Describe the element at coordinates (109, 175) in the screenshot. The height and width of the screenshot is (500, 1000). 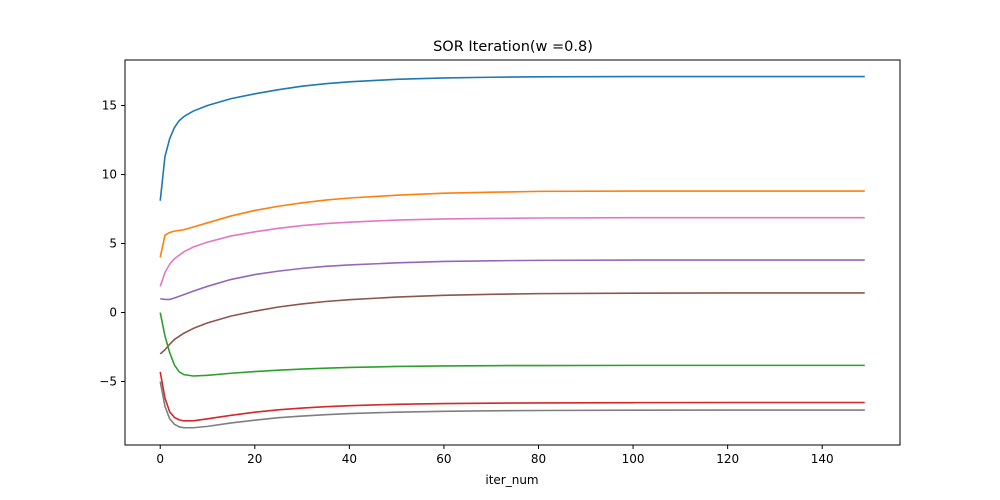
I see `y-tick-label: 10` at that location.